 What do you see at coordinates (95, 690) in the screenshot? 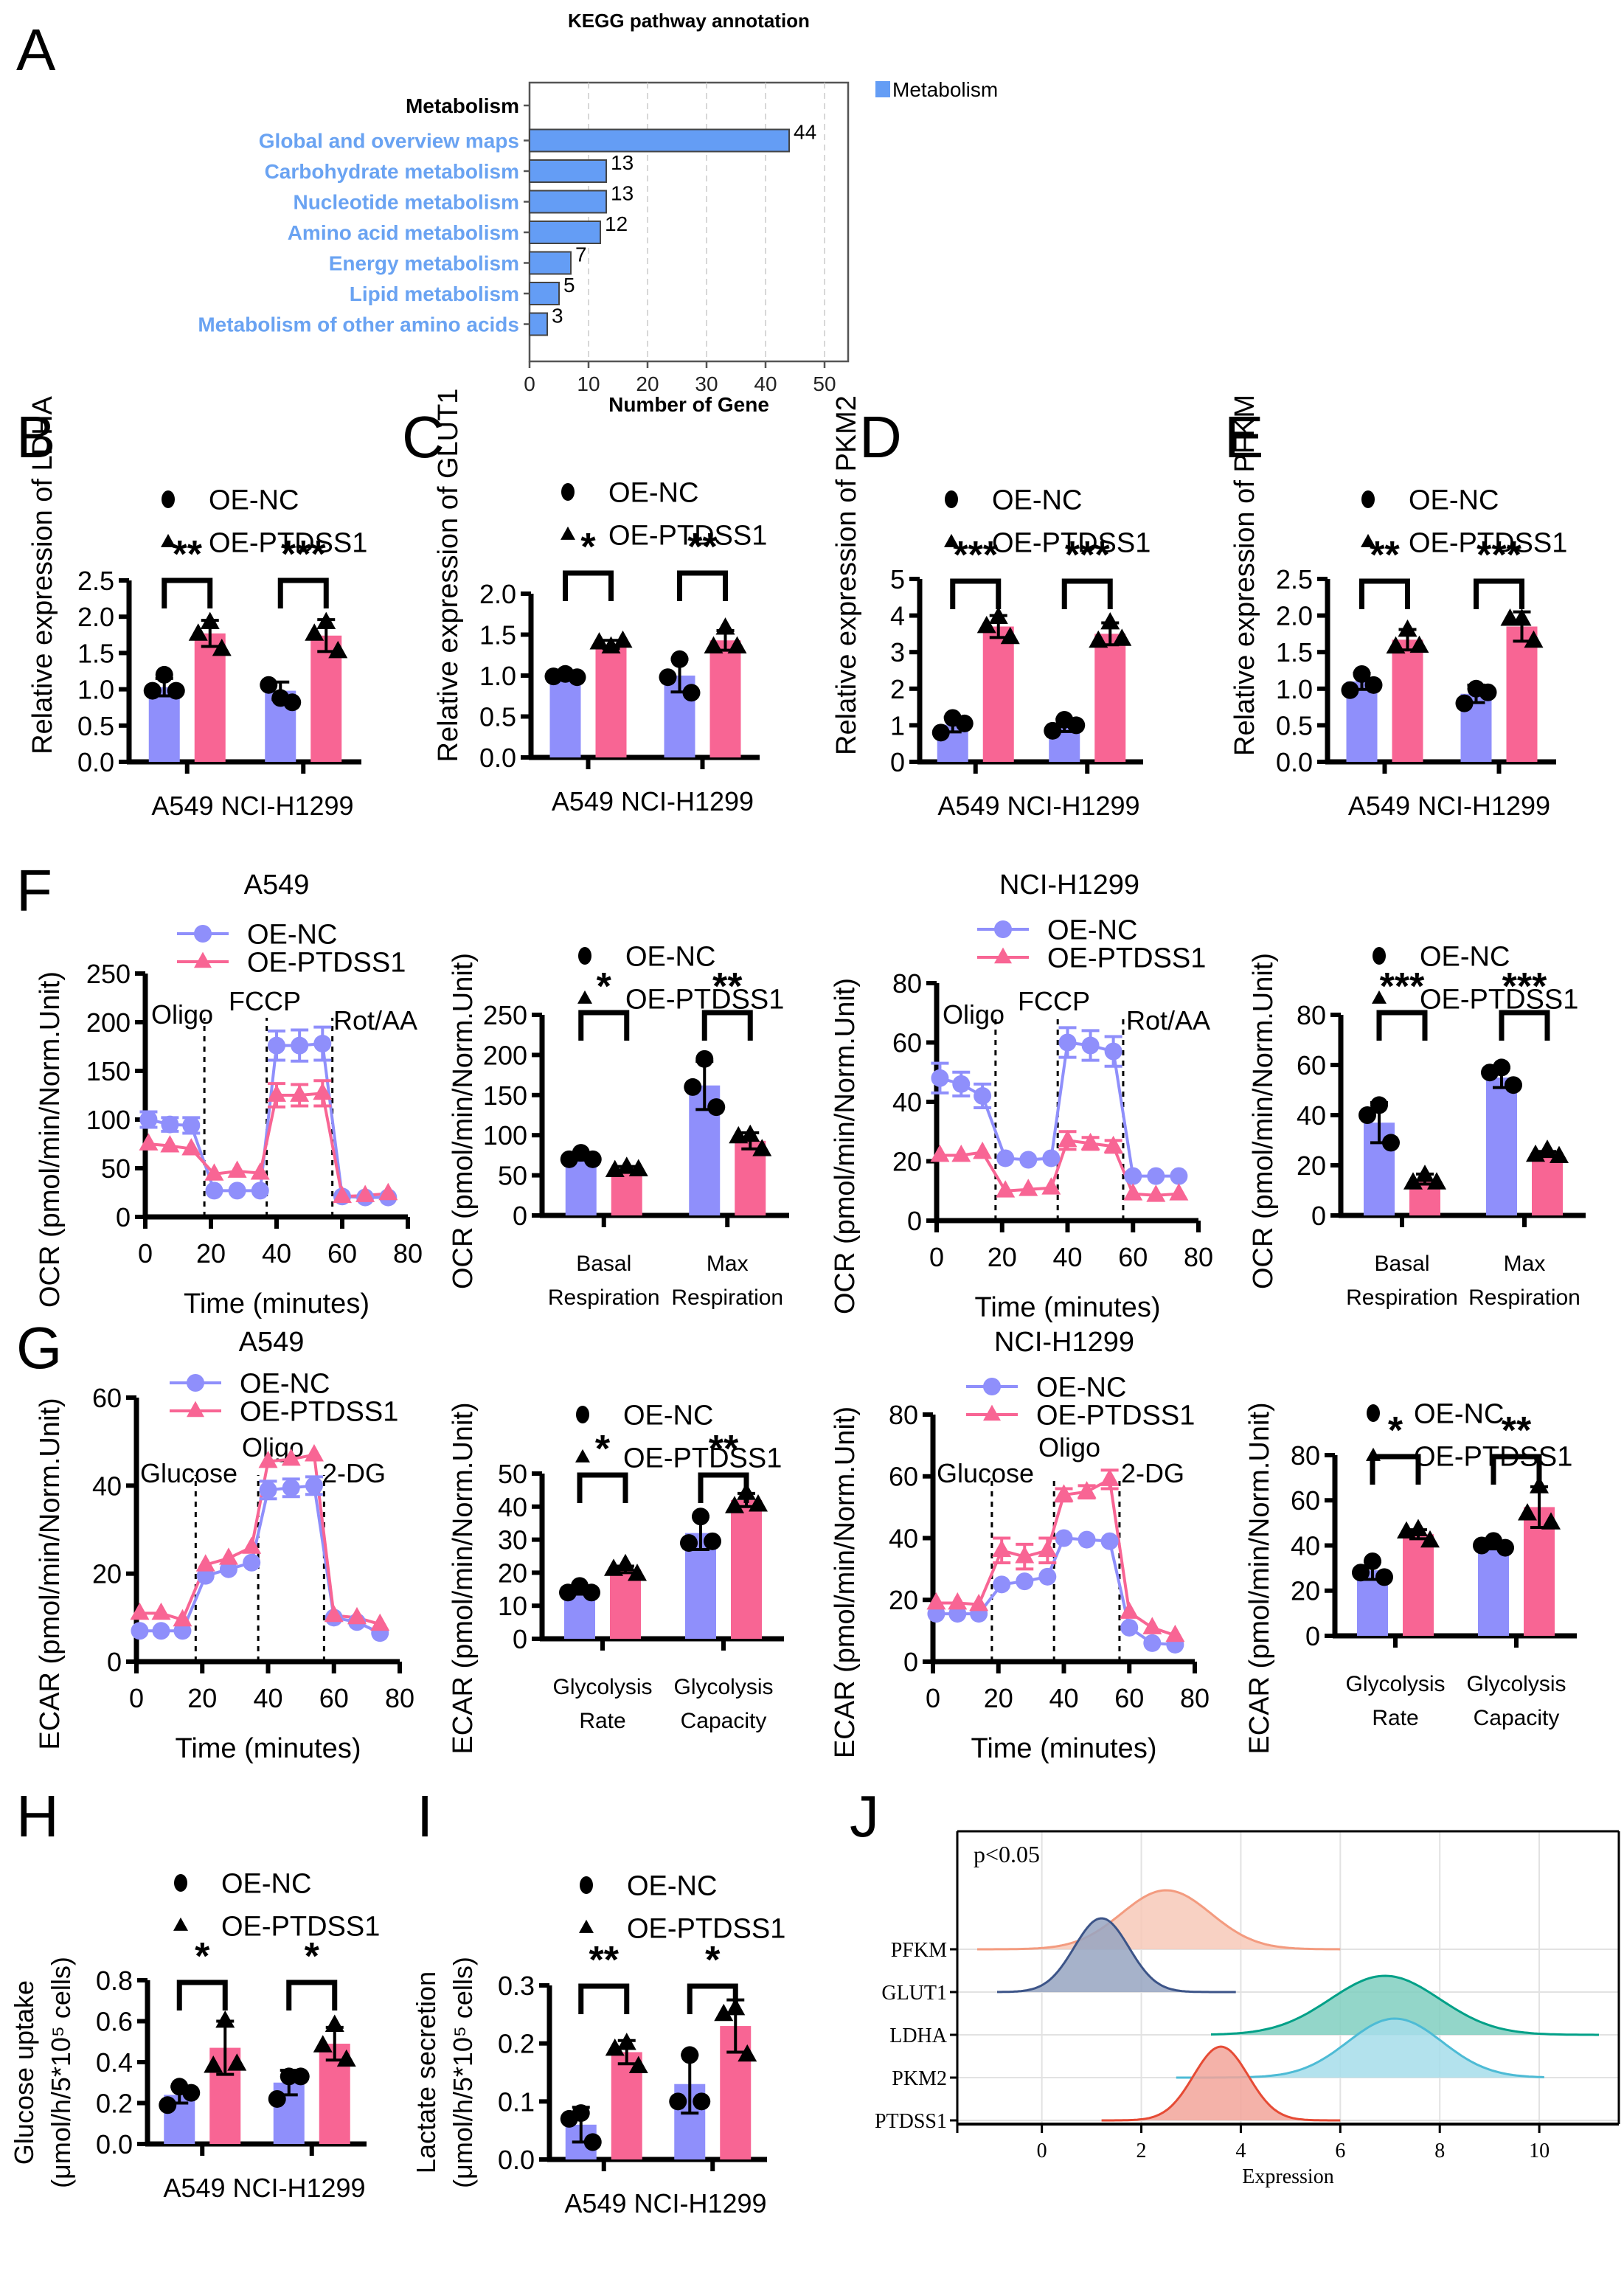
I see `y-tick-label: 1.0` at bounding box center [95, 690].